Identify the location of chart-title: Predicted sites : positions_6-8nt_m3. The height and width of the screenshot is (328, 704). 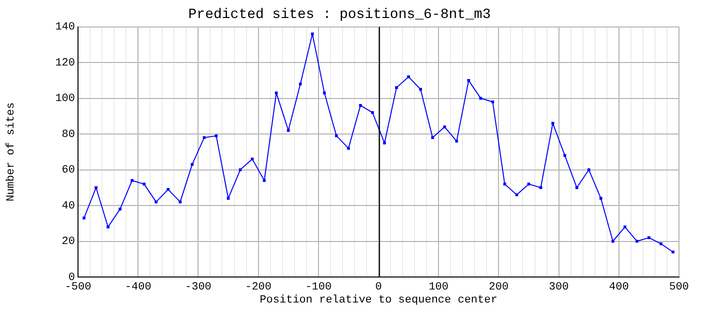
(339, 15).